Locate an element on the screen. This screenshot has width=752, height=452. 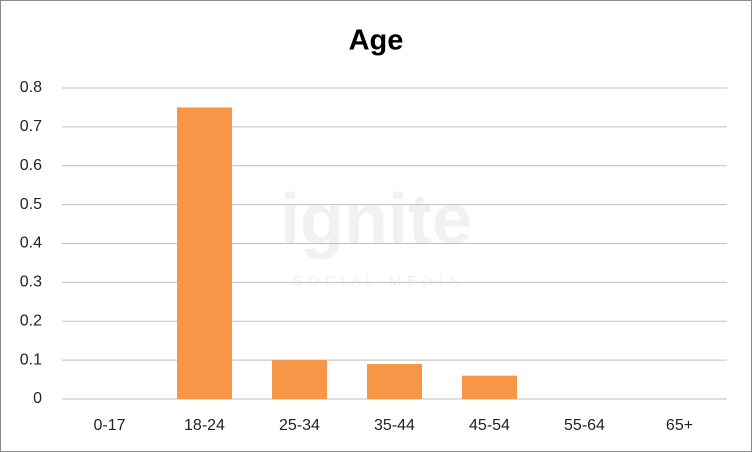
x-tick-label: 0-17 is located at coordinates (109, 425).